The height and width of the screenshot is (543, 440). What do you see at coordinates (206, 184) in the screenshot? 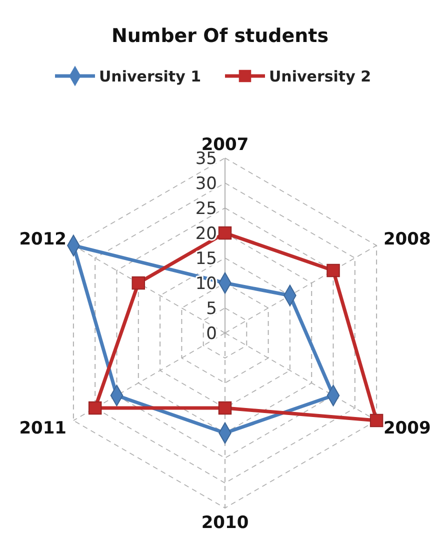
I see `y-tick-label: 30` at bounding box center [206, 184].